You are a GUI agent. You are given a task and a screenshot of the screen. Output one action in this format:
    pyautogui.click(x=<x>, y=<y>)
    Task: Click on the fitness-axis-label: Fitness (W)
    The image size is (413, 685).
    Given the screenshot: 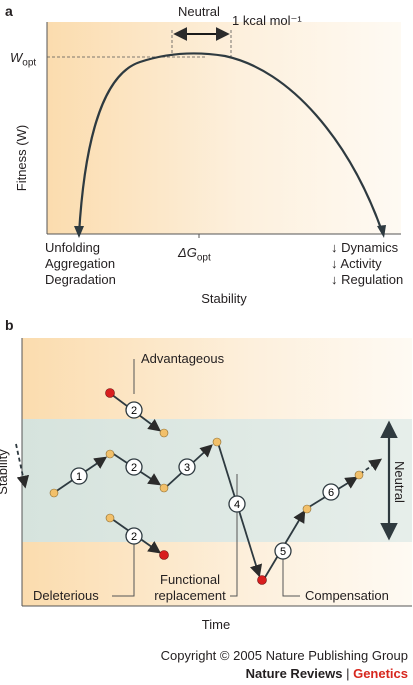 What is the action you would take?
    pyautogui.click(x=21, y=158)
    